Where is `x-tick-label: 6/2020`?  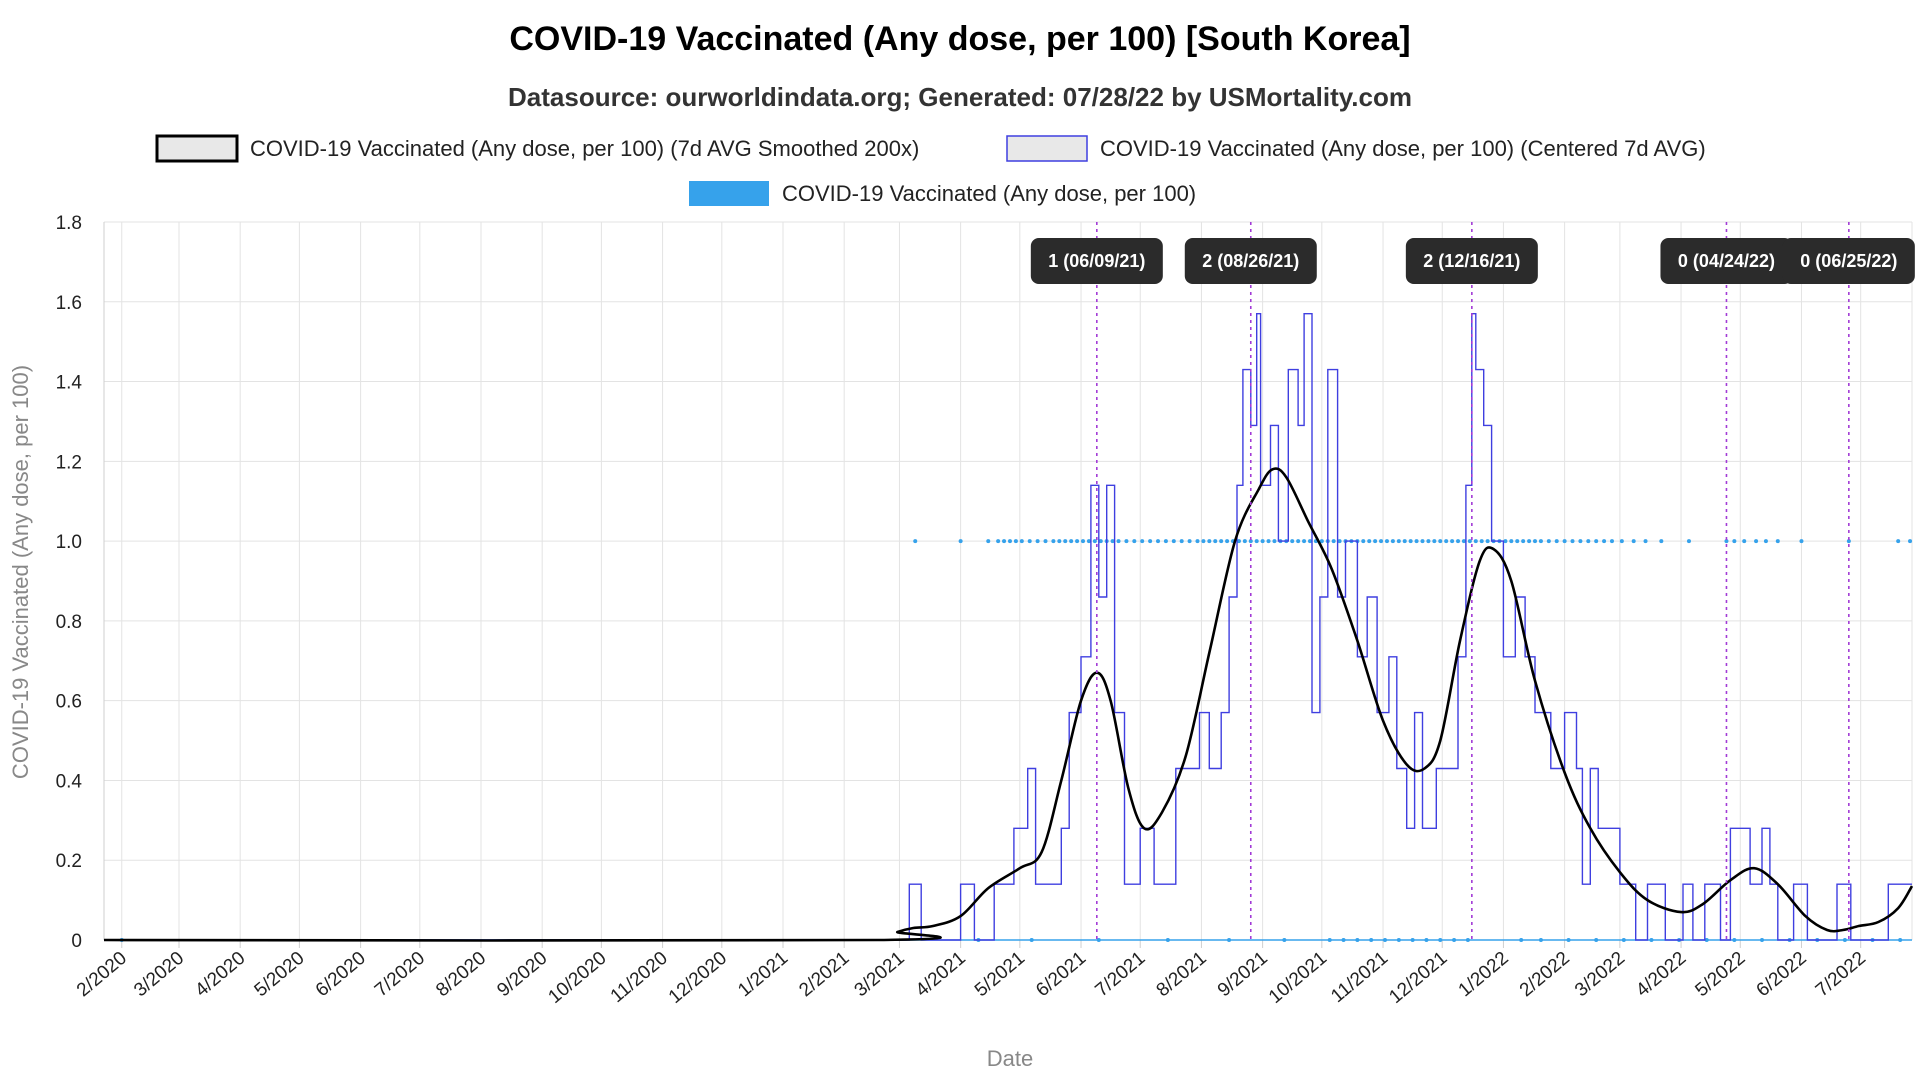
x-tick-label: 6/2020 is located at coordinates (341, 974).